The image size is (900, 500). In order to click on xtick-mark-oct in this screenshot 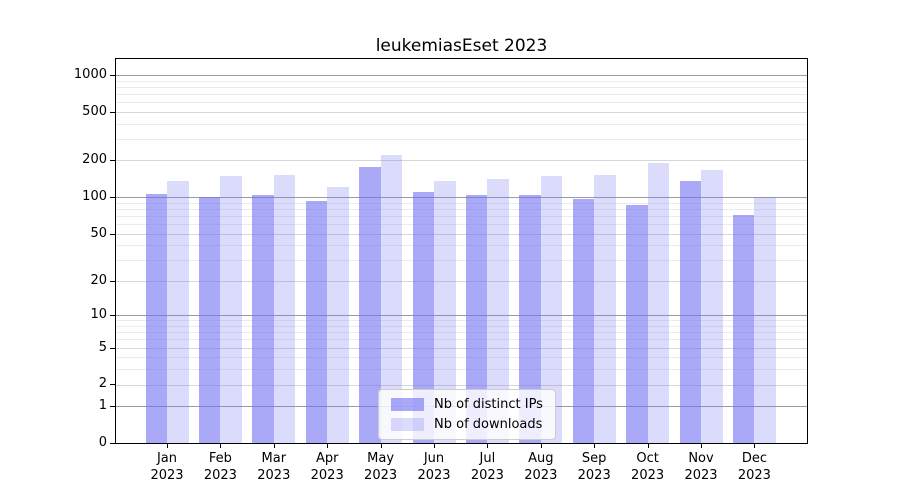, I will do `click(648, 446)`.